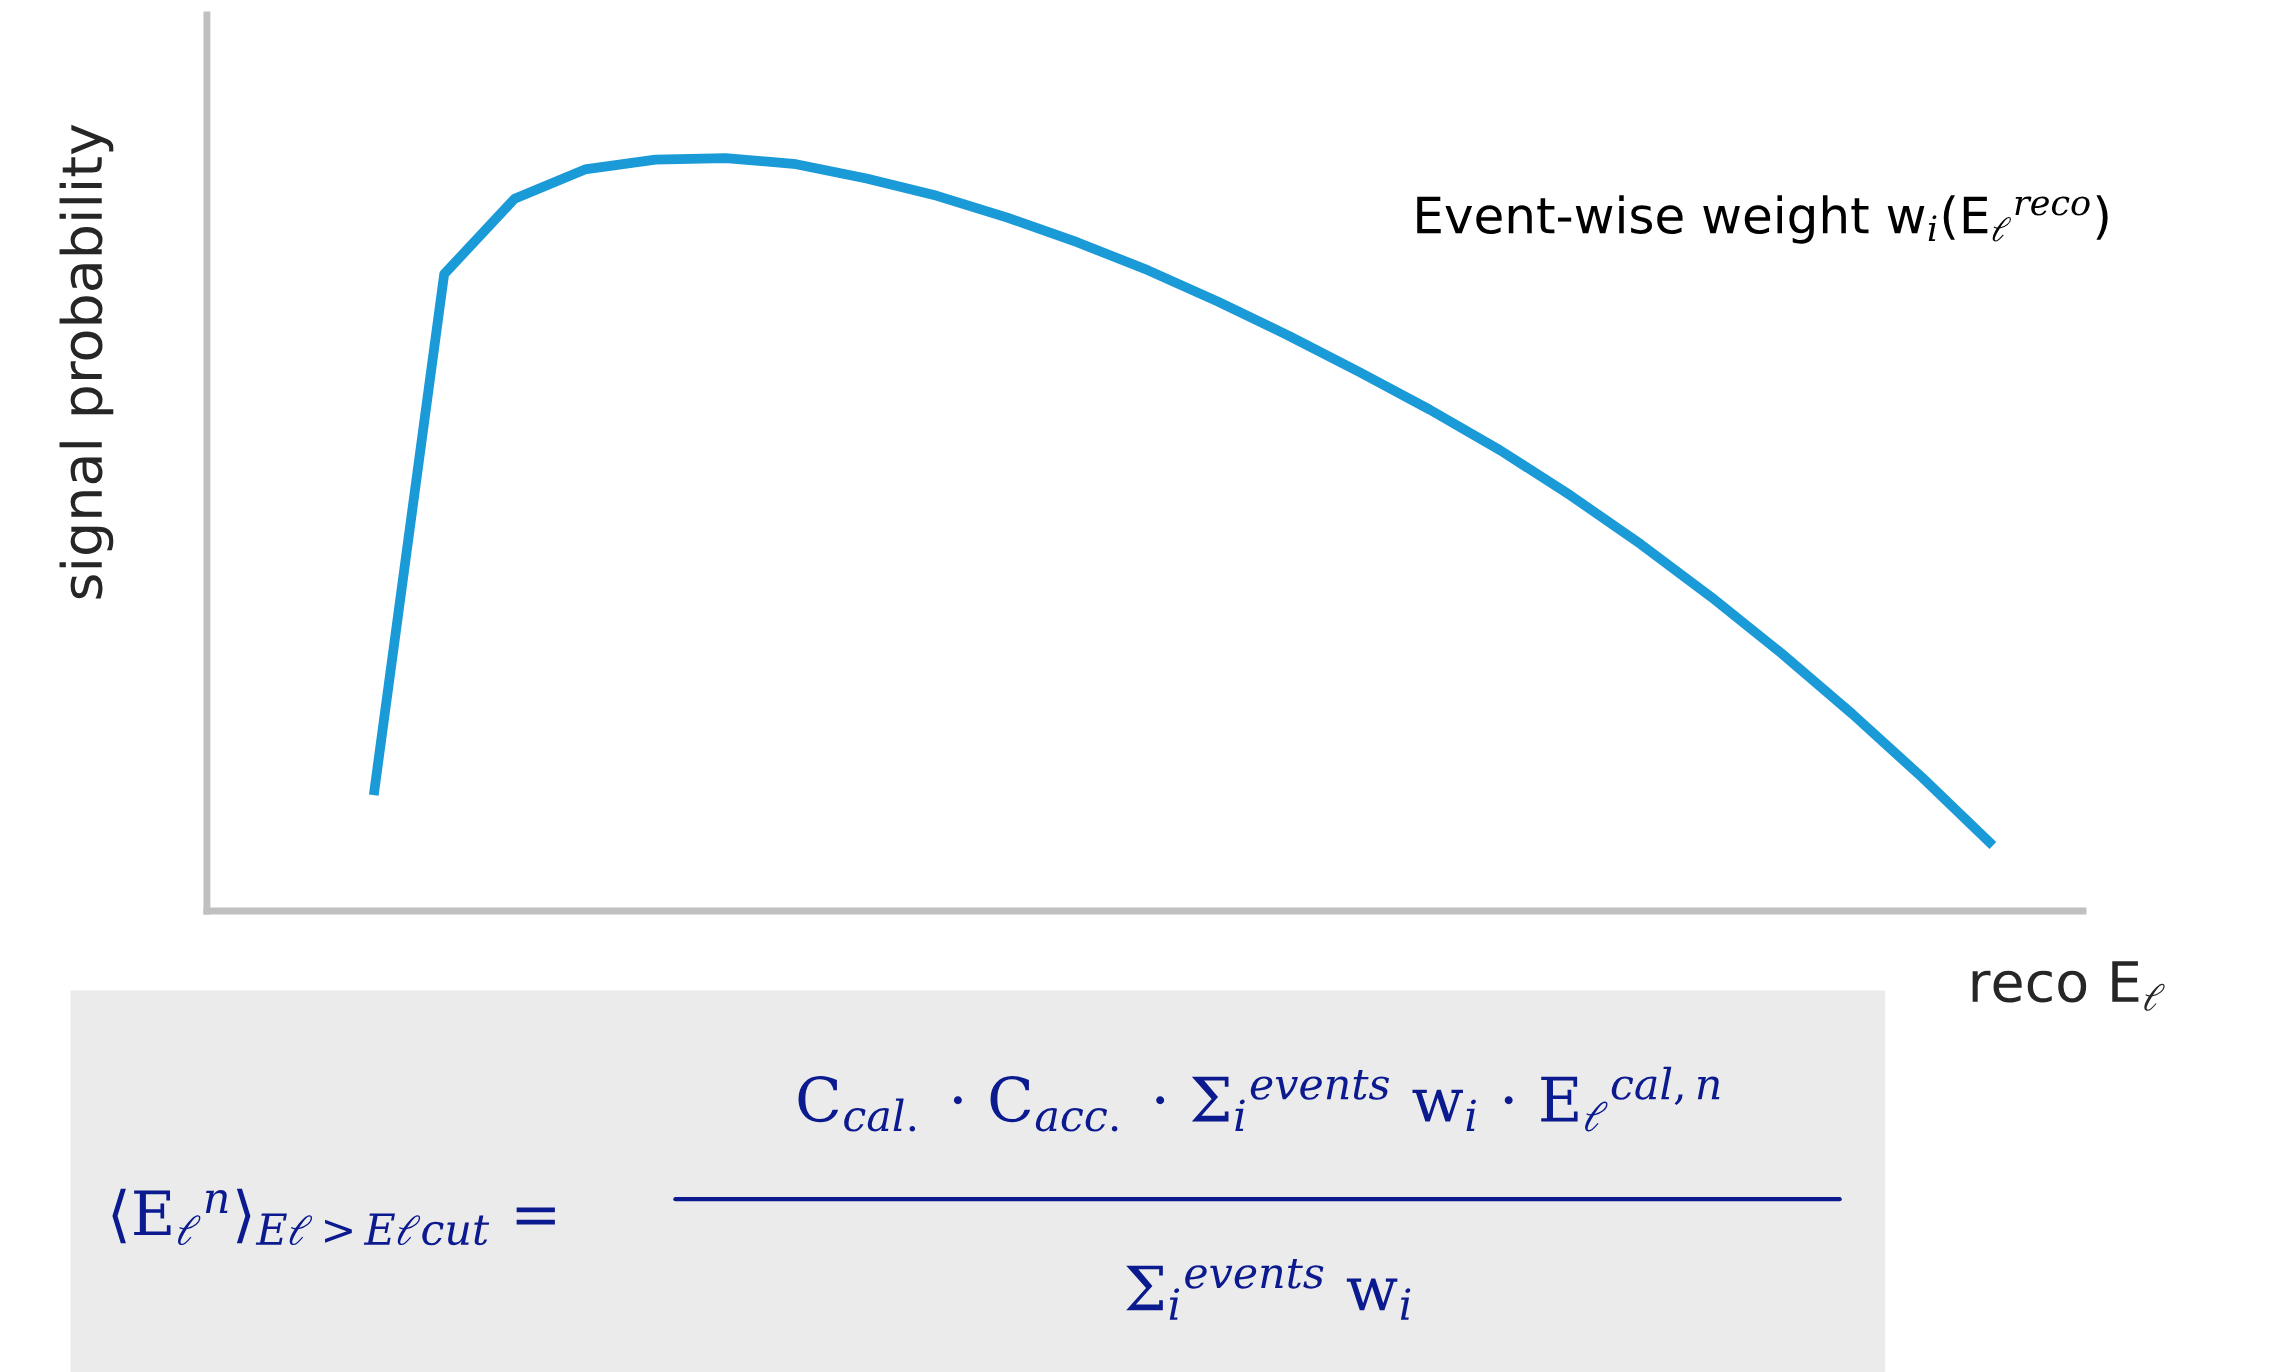 Image resolution: width=2274 pixels, height=1372 pixels. I want to click on x-axis-title: reco E$_{ℓ}$, so click(2068, 986).